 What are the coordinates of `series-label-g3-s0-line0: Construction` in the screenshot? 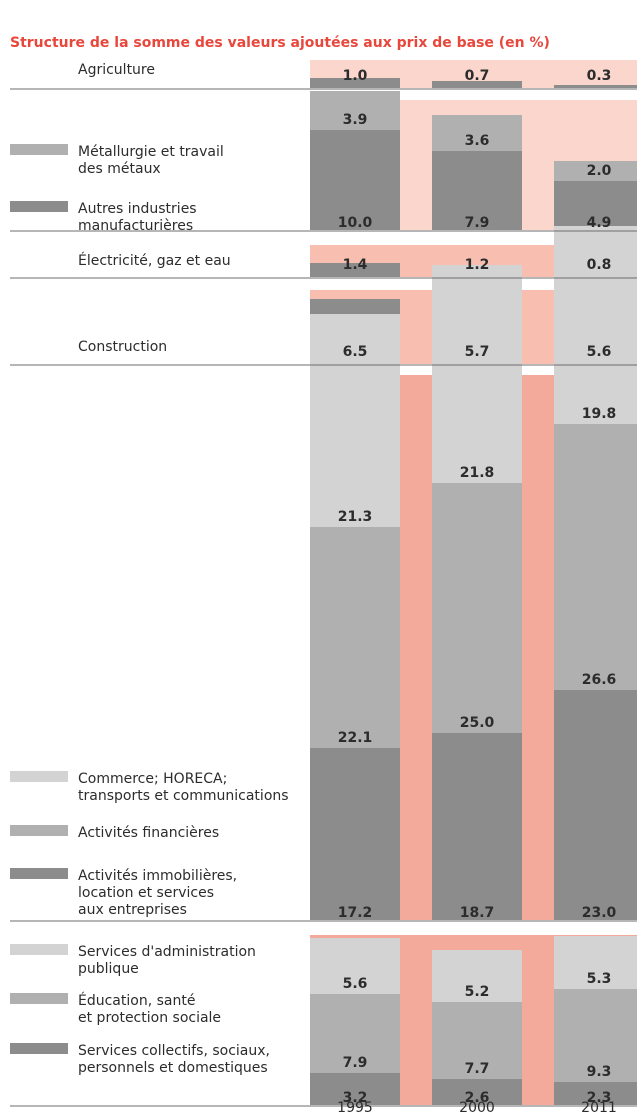 It's located at (122, 347).